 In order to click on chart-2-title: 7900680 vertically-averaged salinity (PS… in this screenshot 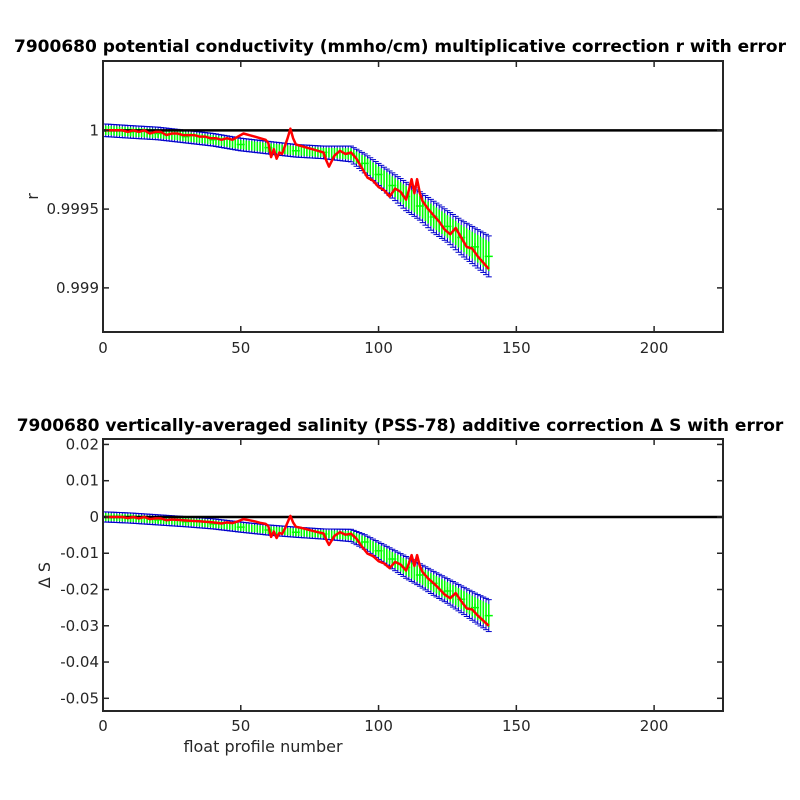, I will do `click(400, 426)`.